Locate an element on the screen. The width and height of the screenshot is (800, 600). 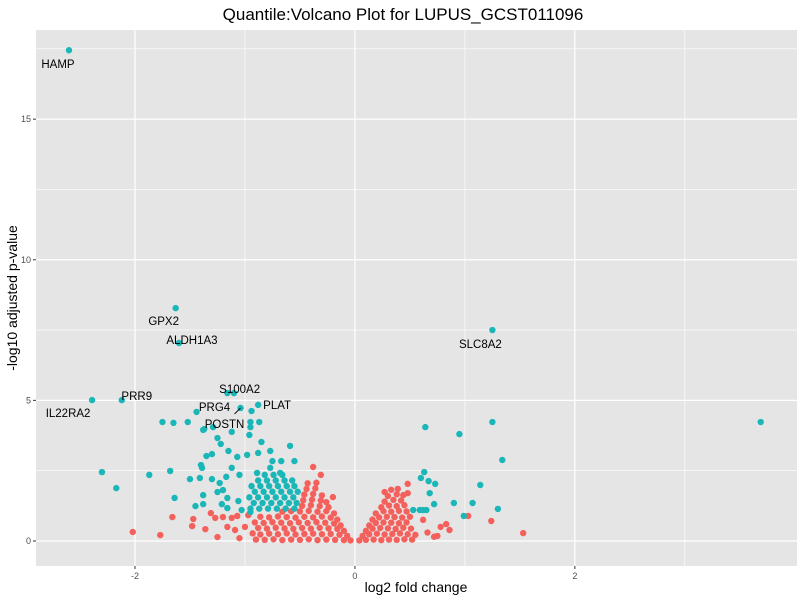
x-axis-ticks: -2 0 2 is located at coordinates (354, 573).